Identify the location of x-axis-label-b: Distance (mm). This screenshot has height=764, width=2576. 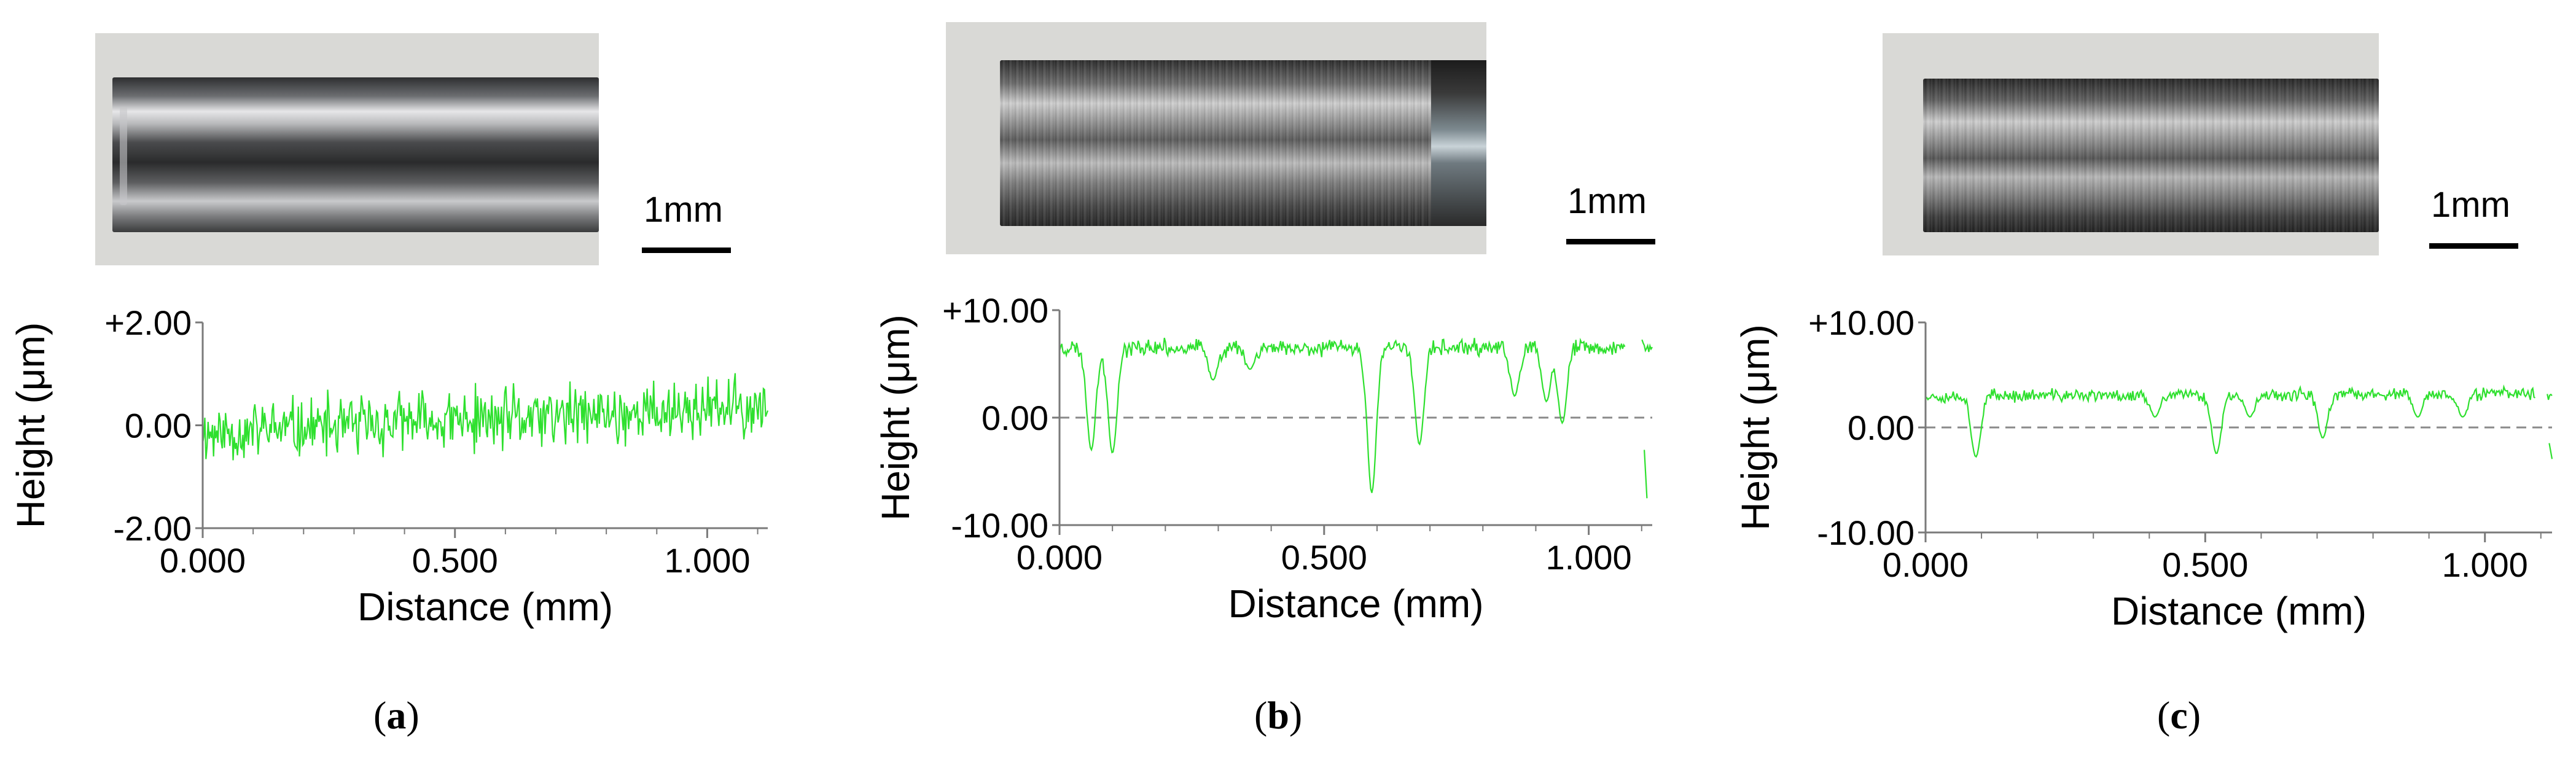
(1355, 604).